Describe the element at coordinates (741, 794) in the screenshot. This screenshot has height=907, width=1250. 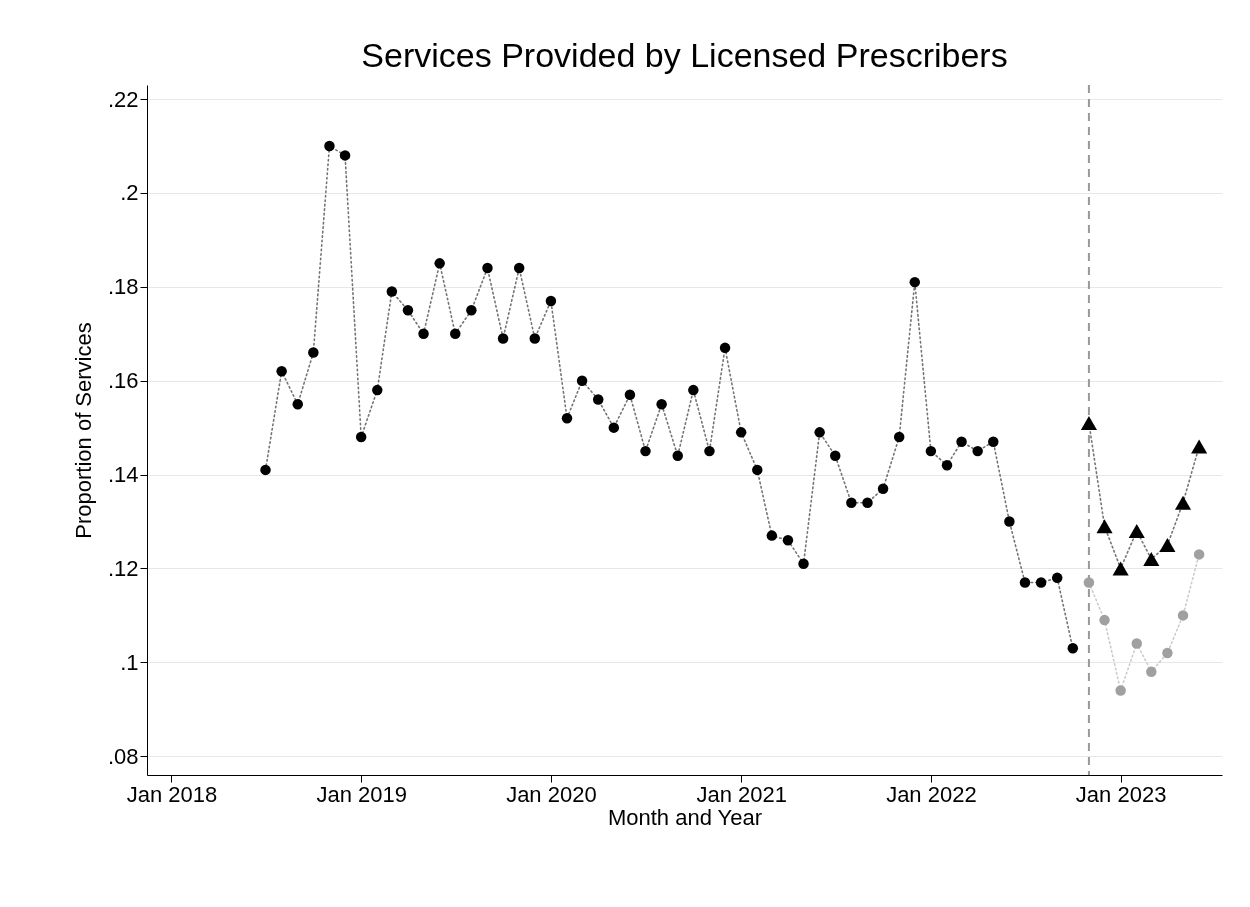
I see `x-tick-label: Jan 2021` at that location.